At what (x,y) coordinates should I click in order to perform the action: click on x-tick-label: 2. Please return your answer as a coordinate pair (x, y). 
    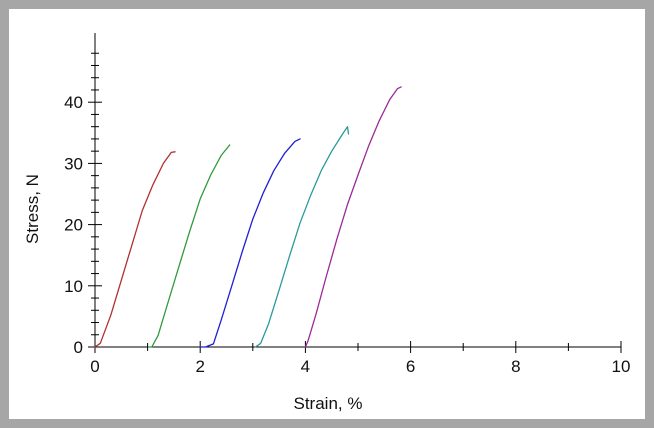
    Looking at the image, I should click on (199, 366).